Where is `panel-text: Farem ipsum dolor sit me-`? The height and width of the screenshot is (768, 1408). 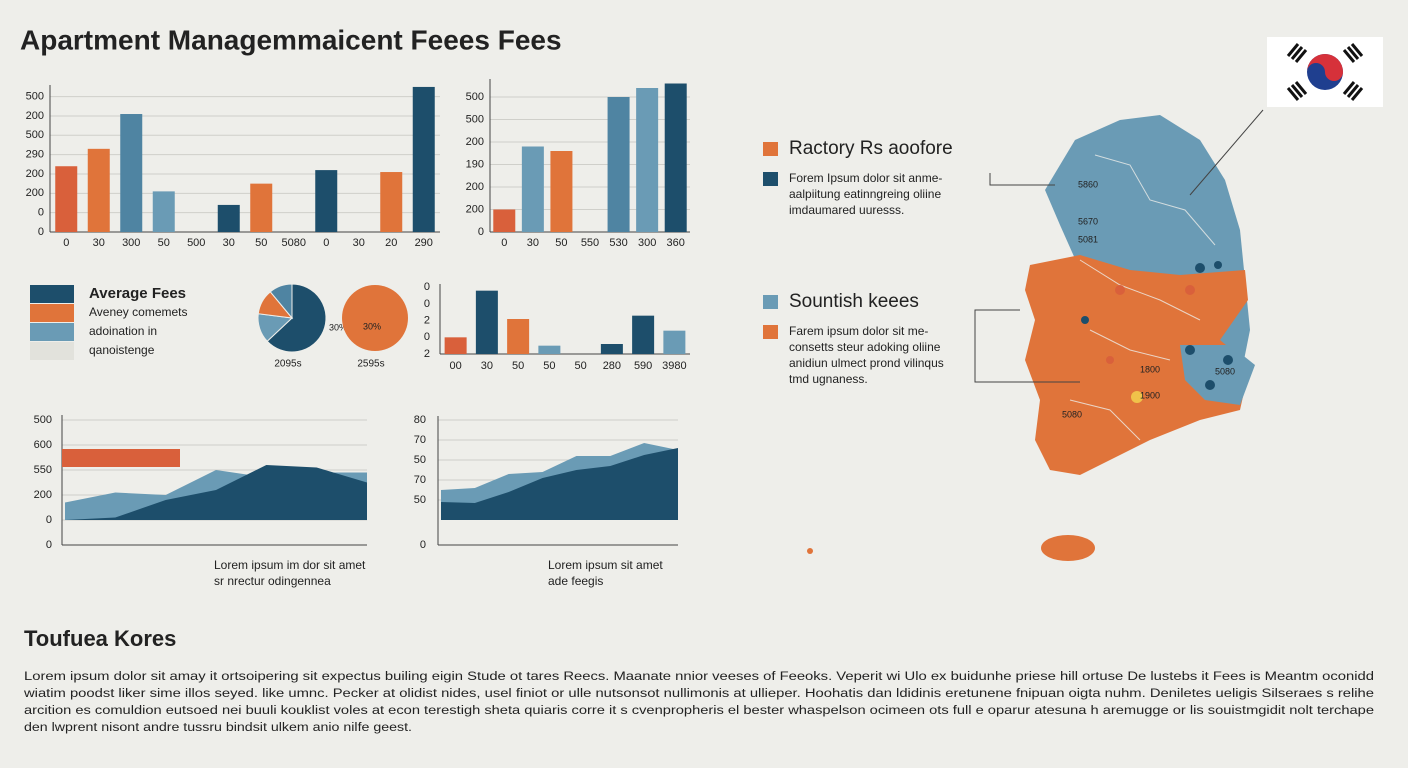 panel-text: Farem ipsum dolor sit me- is located at coordinates (858, 331).